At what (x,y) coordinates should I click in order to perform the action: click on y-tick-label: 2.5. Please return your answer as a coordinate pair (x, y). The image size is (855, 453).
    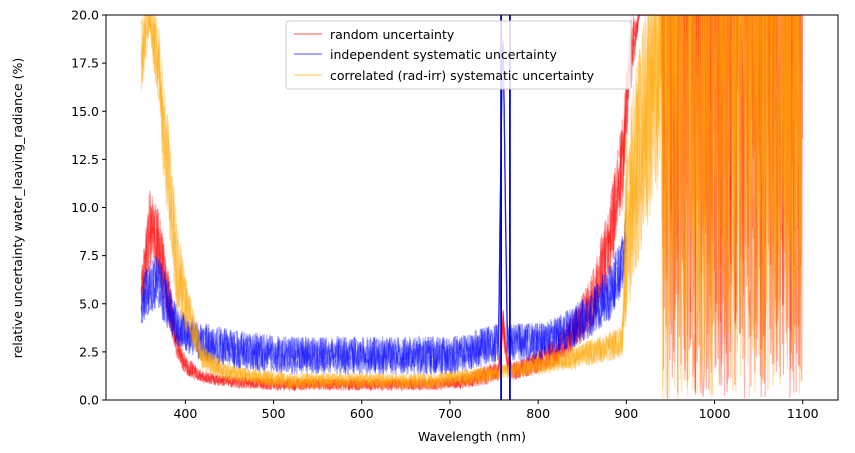
    Looking at the image, I should click on (89, 351).